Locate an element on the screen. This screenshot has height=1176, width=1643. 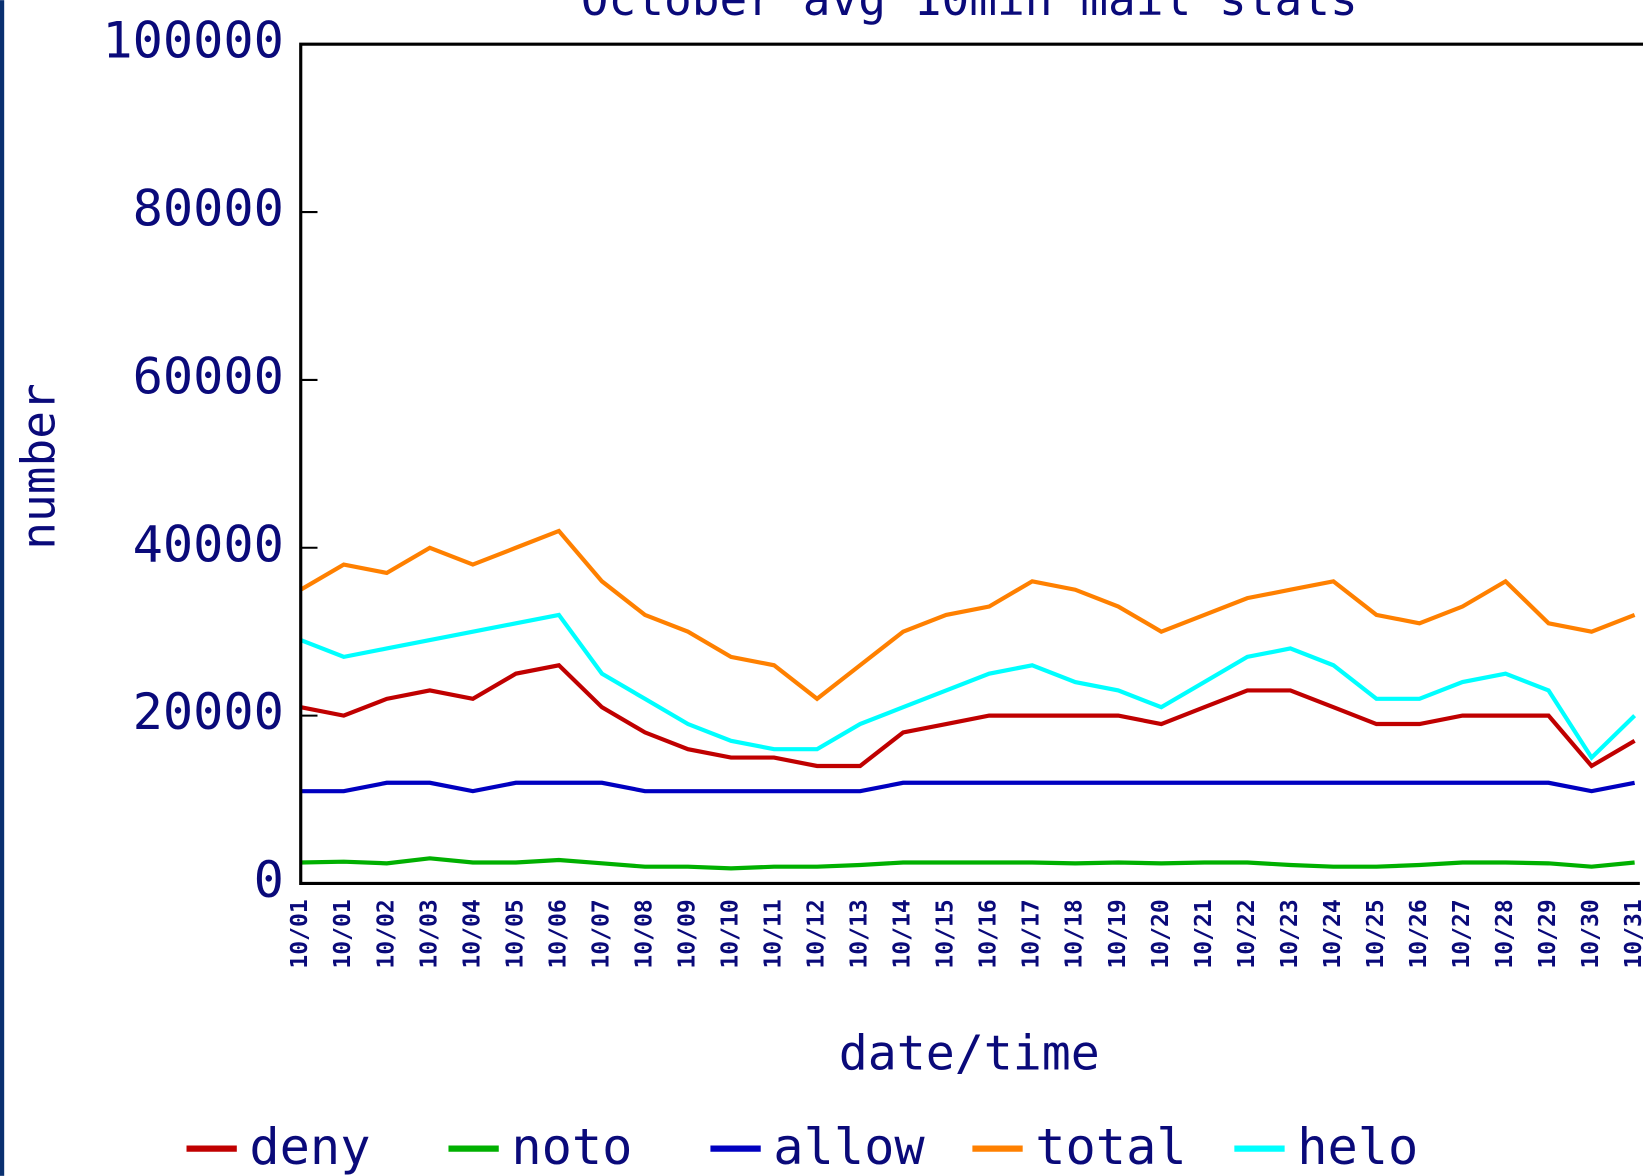
legend-label: total is located at coordinates (1110, 1146).